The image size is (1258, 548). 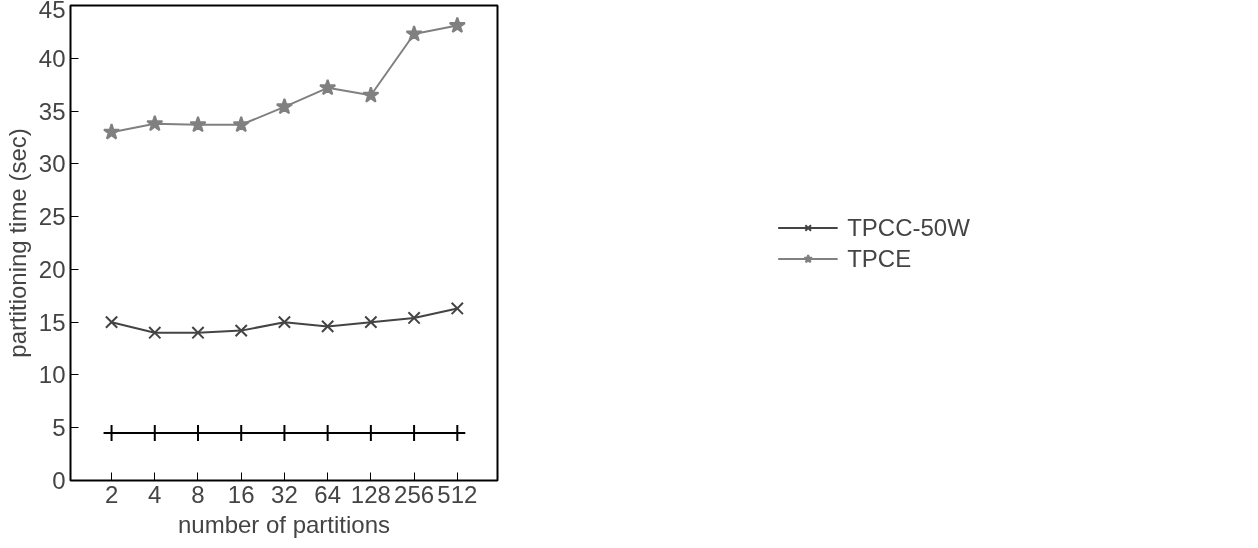 What do you see at coordinates (328, 494) in the screenshot?
I see `x-tick-label: 64` at bounding box center [328, 494].